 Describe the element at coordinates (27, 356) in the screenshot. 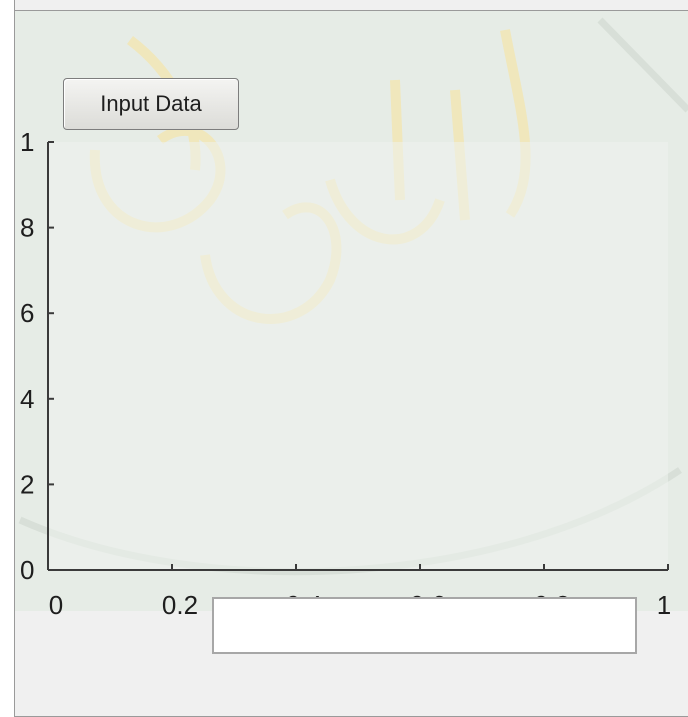

I see `y-tick-labels: 0 2 4 6 8 1` at that location.